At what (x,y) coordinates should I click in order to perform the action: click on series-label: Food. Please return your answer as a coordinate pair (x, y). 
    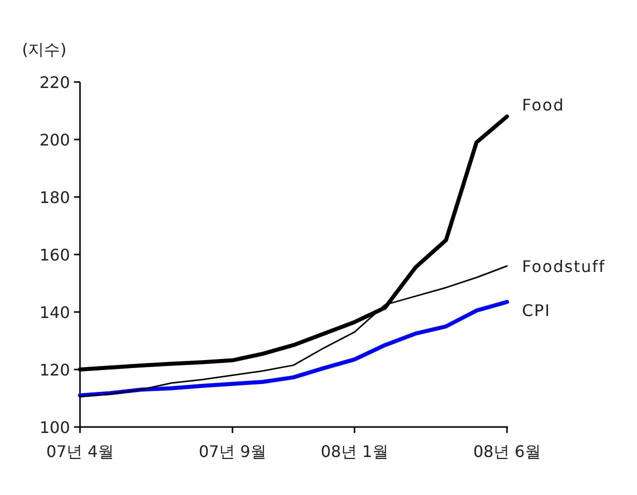
    Looking at the image, I should click on (543, 105).